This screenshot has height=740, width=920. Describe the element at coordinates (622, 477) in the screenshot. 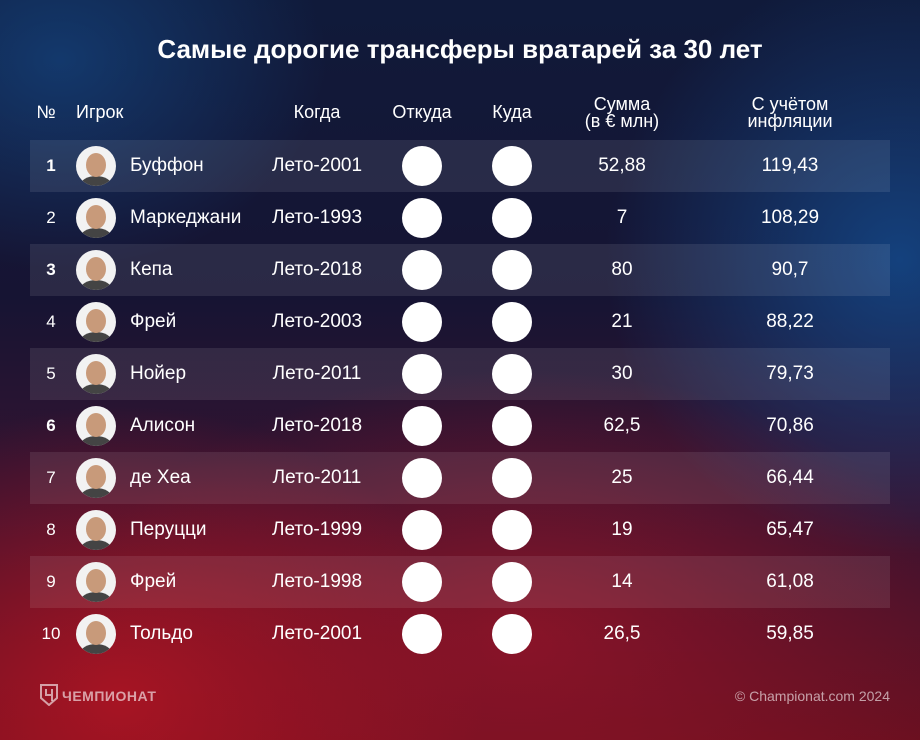

I see `fee: 25` at that location.